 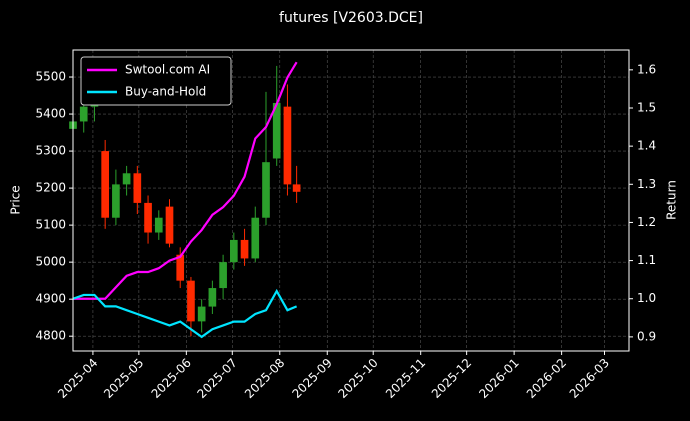 What do you see at coordinates (50, 225) in the screenshot?
I see `y-tick-label: 5100` at bounding box center [50, 225].